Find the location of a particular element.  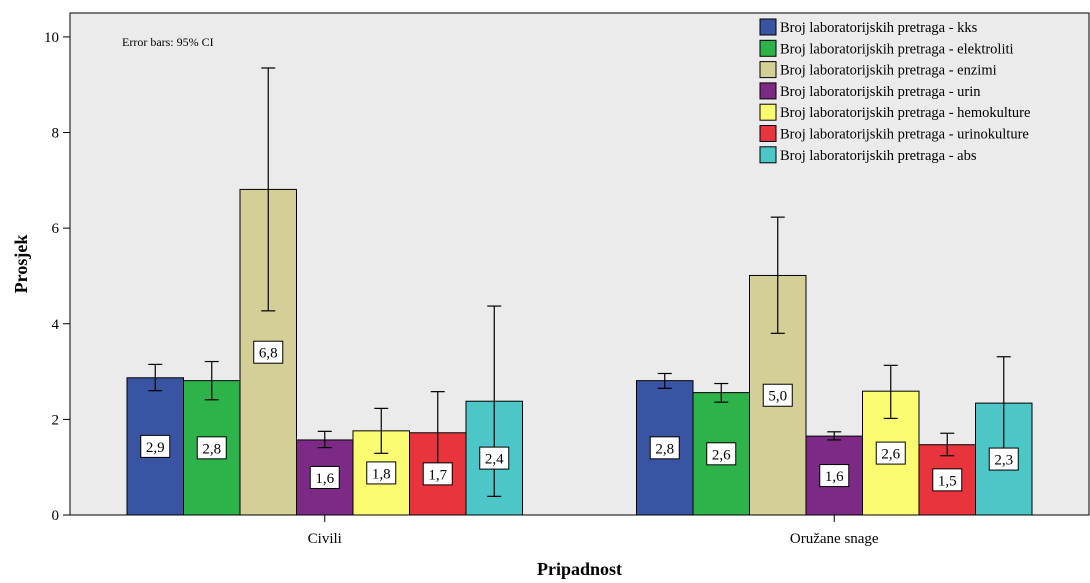

y-tick-label: 6 is located at coordinates (56, 229).